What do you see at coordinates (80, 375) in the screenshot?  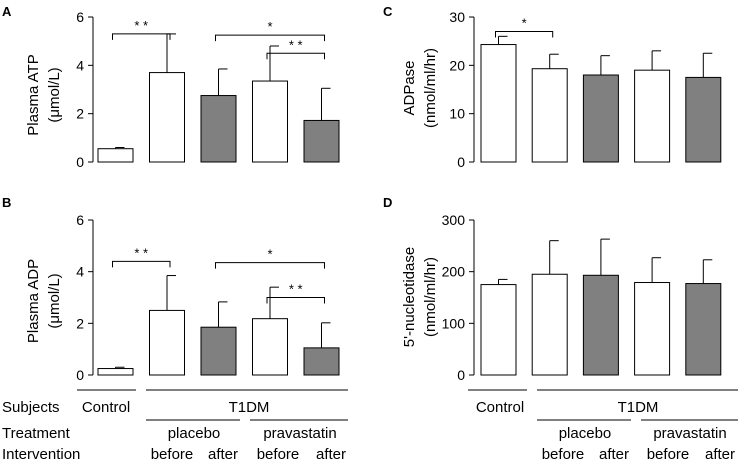 I see `panel-b-ytick-label-0: 0` at bounding box center [80, 375].